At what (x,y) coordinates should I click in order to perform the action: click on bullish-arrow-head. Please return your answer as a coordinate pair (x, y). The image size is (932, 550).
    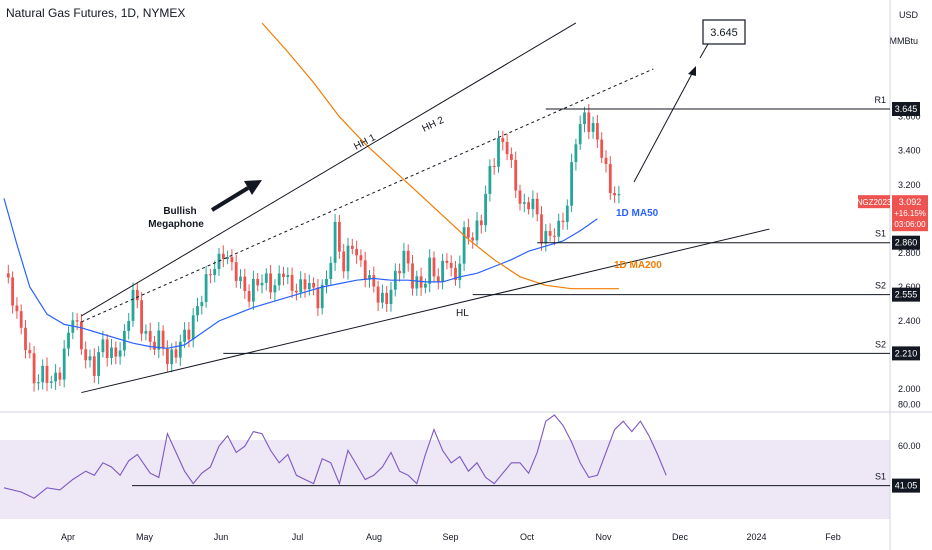
    Looking at the image, I should click on (253, 187).